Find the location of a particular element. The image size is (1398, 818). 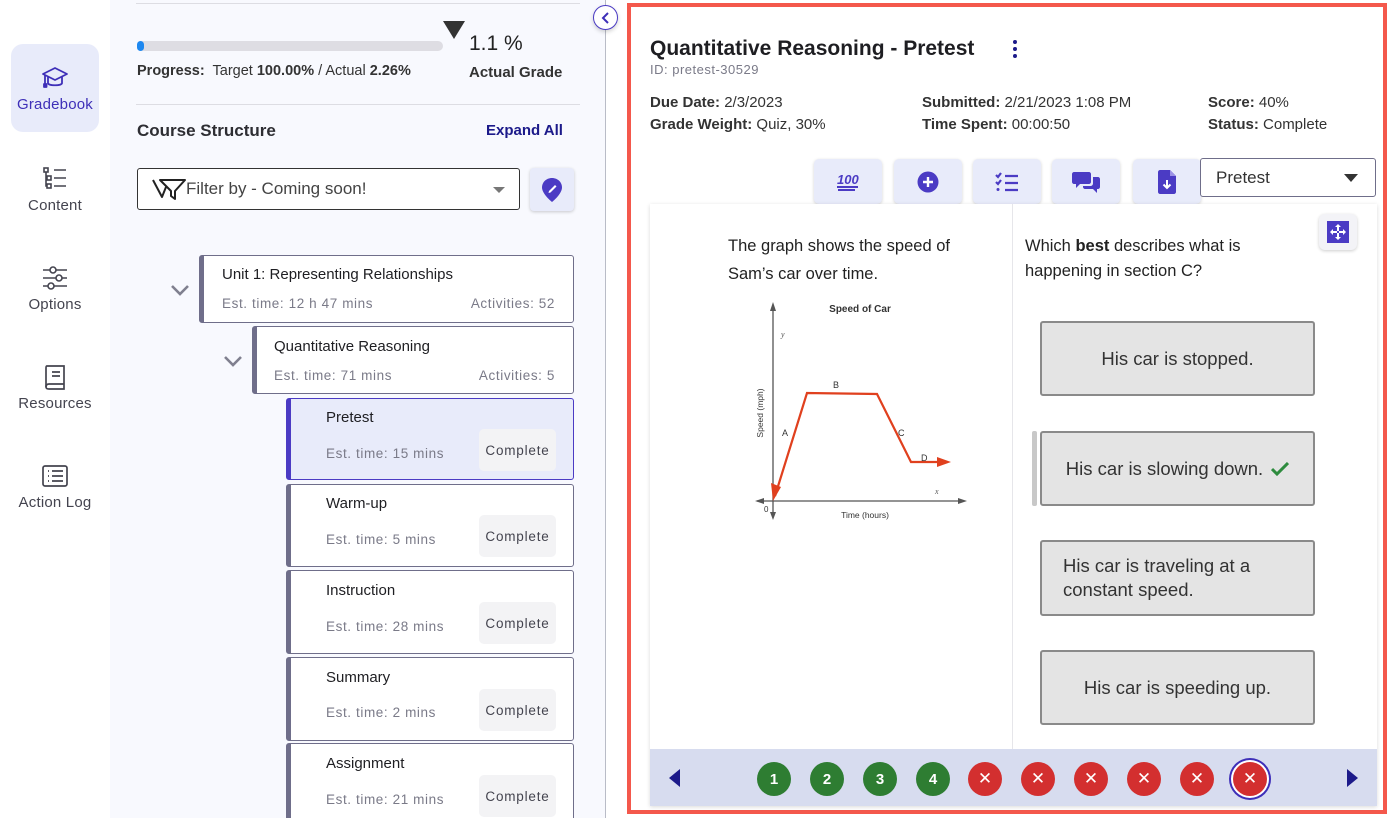

answer-choice: His car is speeding up. is located at coordinates (1177, 687).